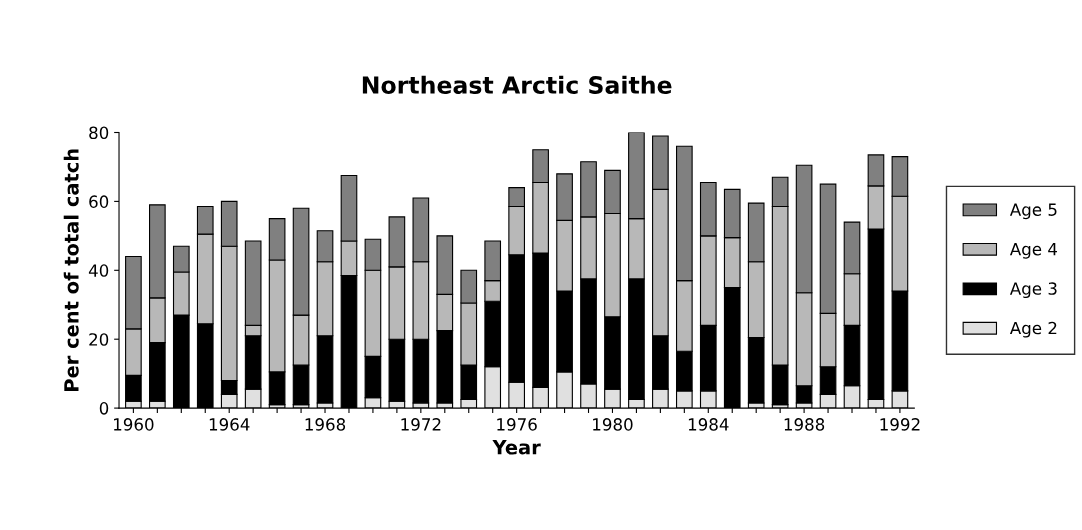 This screenshot has width=1082, height=530. I want to click on y-tick-label: 40, so click(98, 270).